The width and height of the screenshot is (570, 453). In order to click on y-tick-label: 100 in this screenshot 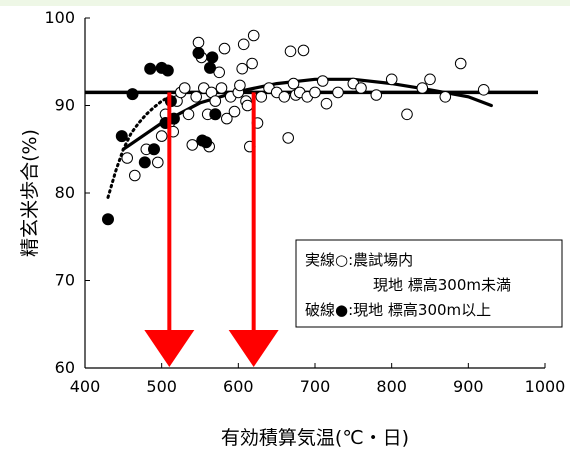, I will do `click(59, 17)`.